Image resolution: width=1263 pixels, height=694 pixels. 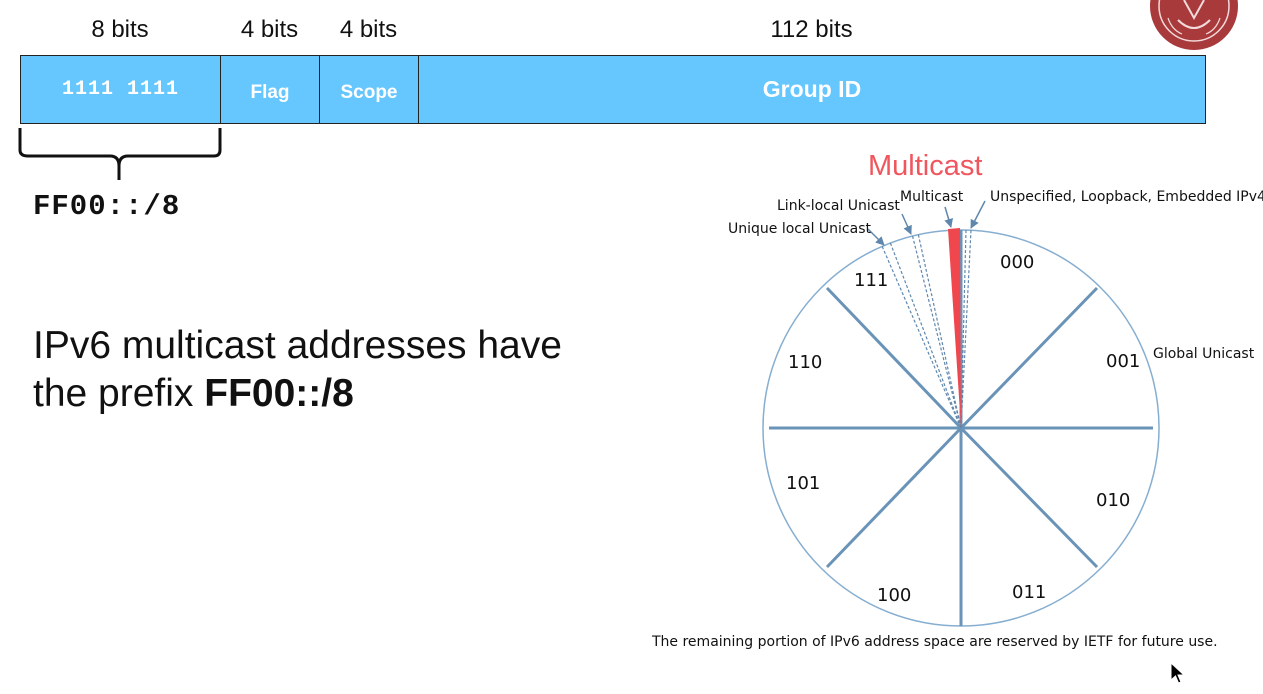 What do you see at coordinates (925, 166) in the screenshot?
I see `diagram-title: Multicast` at bounding box center [925, 166].